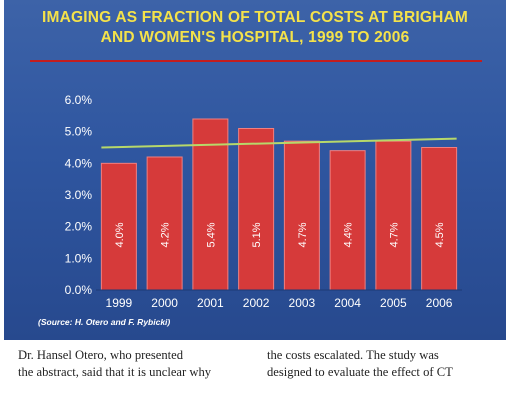  I want to click on y-tick-label: 5.0%, so click(79, 132).